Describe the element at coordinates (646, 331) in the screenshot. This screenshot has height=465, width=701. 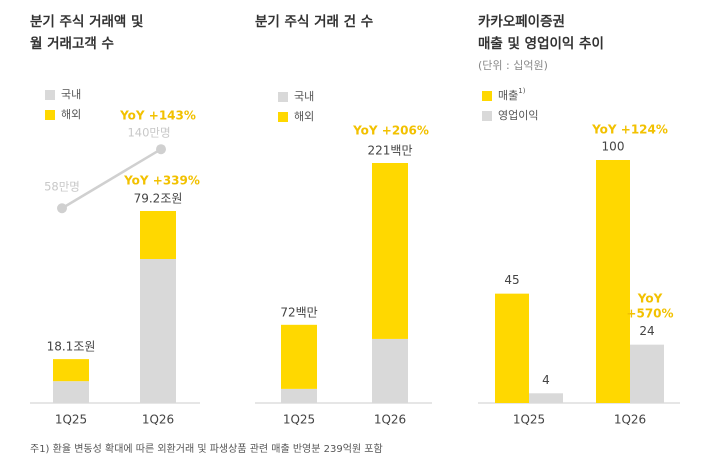
I see `value-label: 24` at that location.